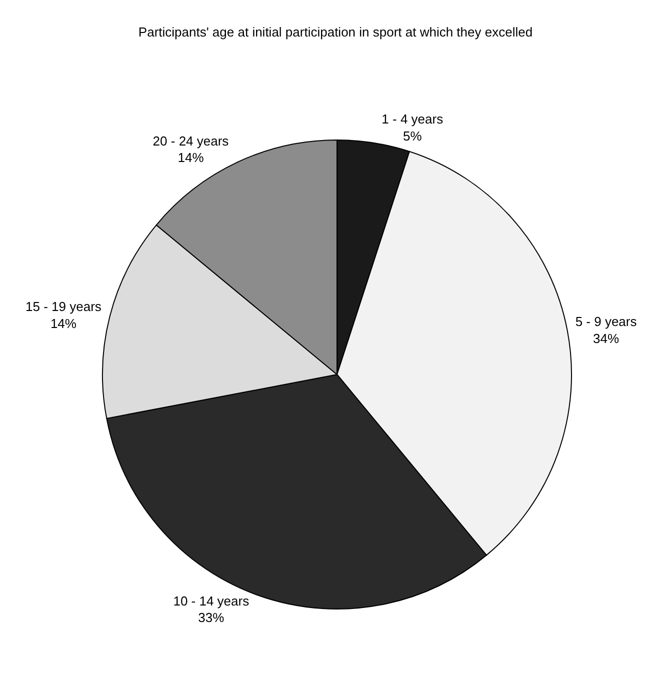 This screenshot has height=679, width=671. Describe the element at coordinates (606, 322) in the screenshot. I see `slice-label: 5 - 9 years` at that location.